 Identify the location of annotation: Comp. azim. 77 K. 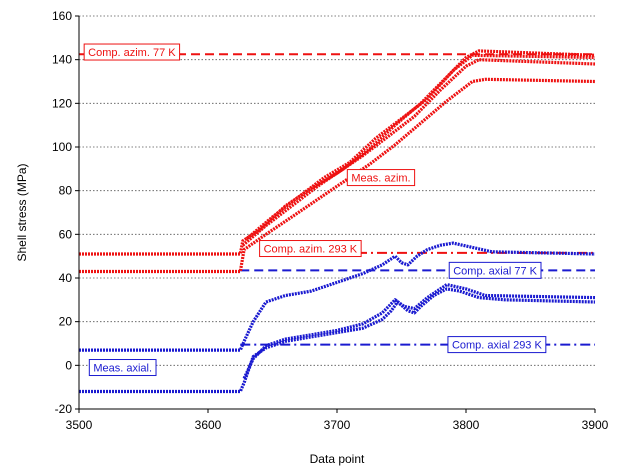
(132, 52).